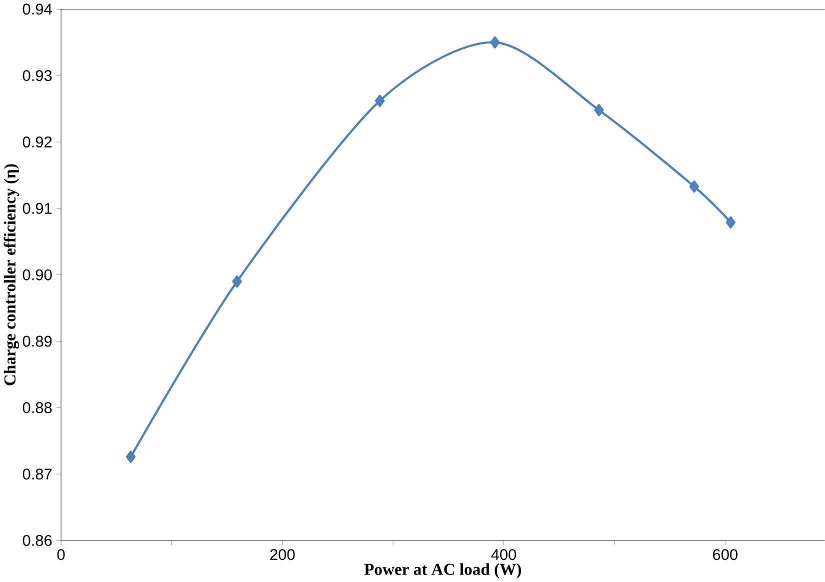 This screenshot has height=582, width=825. What do you see at coordinates (503, 554) in the screenshot?
I see `x-tick-label: 400` at bounding box center [503, 554].